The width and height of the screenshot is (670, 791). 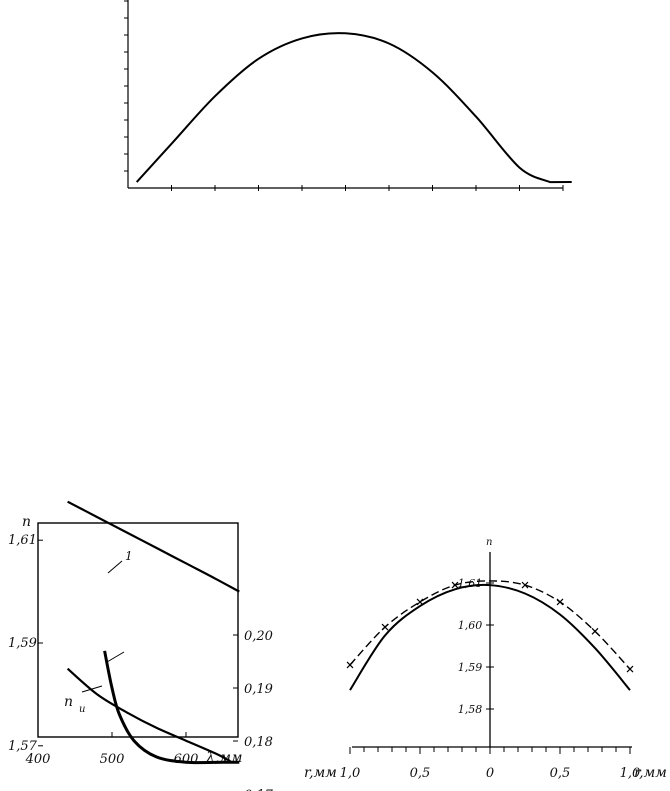 What do you see at coordinates (92, 689) in the screenshot?
I see `series-nu-leader-line` at bounding box center [92, 689].